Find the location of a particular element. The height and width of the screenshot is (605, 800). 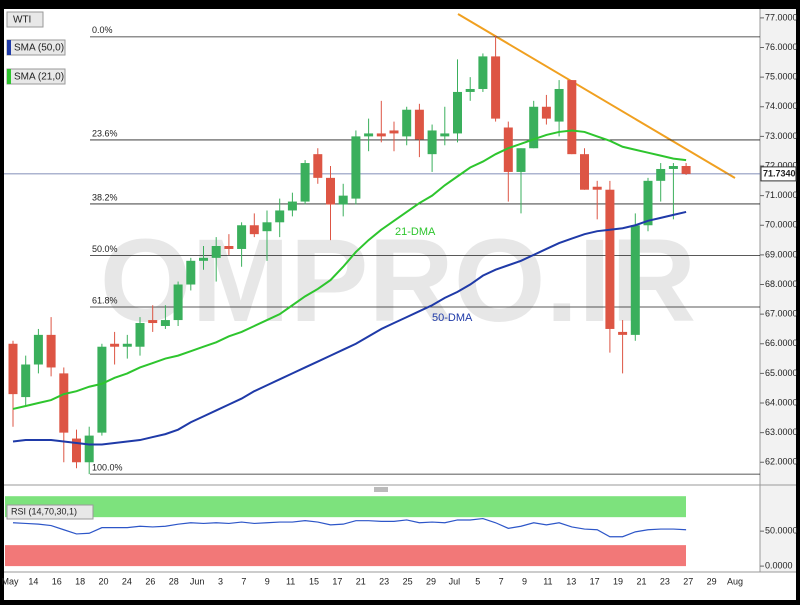

x-tick-label: 27 is located at coordinates (688, 581).